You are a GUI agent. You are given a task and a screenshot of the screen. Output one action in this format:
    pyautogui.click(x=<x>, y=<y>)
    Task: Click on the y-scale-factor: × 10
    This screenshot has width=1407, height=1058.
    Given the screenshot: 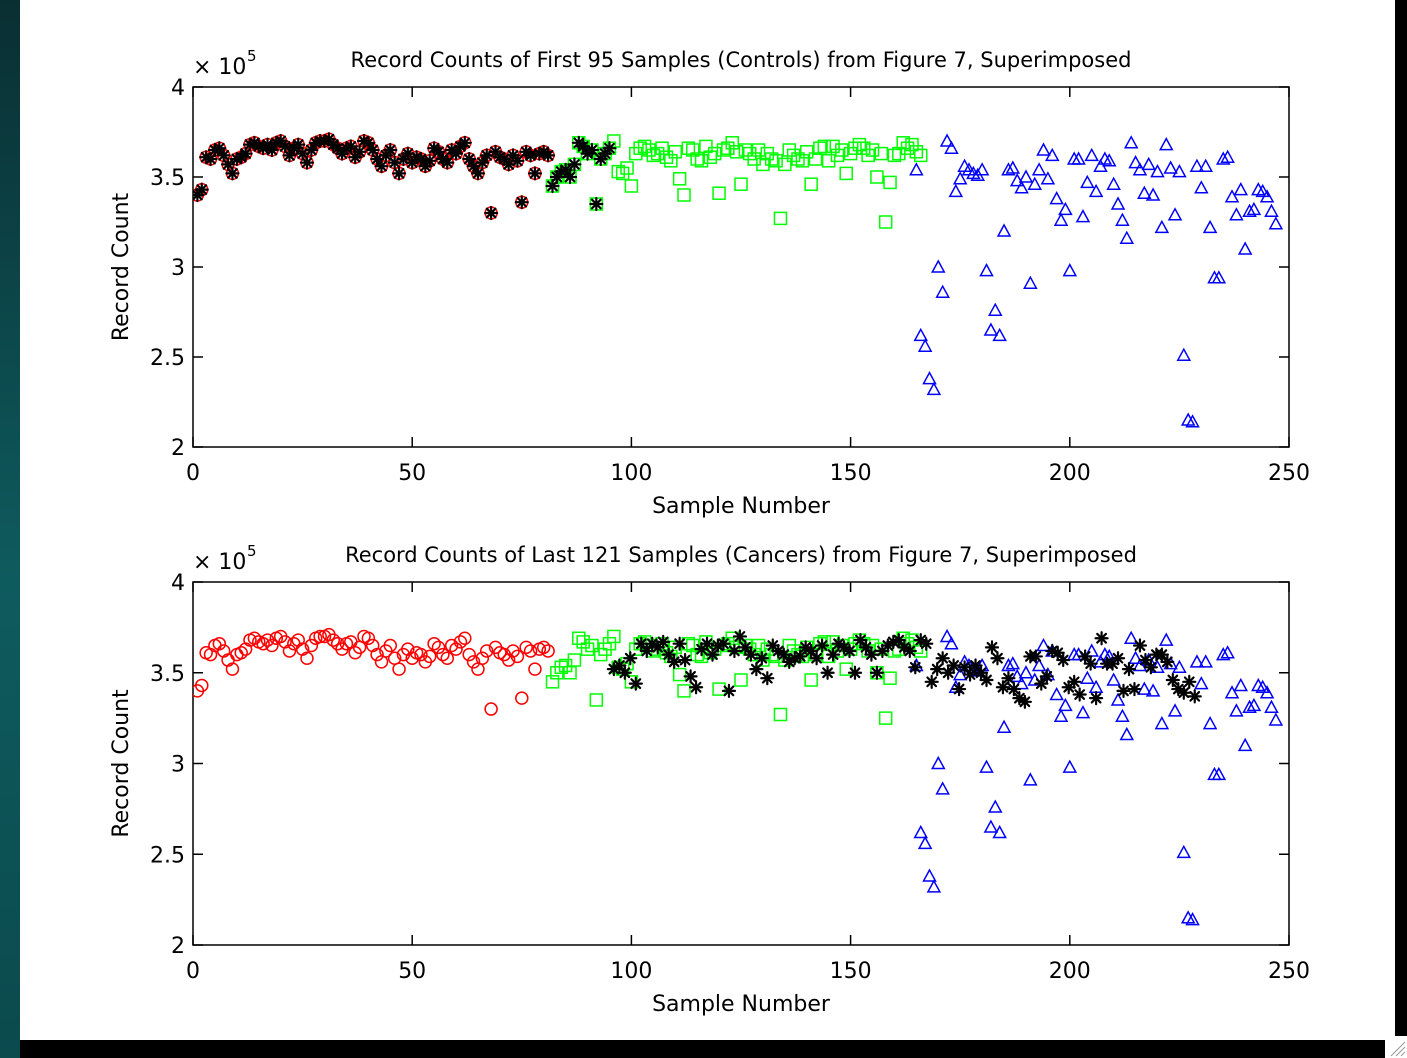 What is the action you would take?
    pyautogui.click(x=219, y=562)
    